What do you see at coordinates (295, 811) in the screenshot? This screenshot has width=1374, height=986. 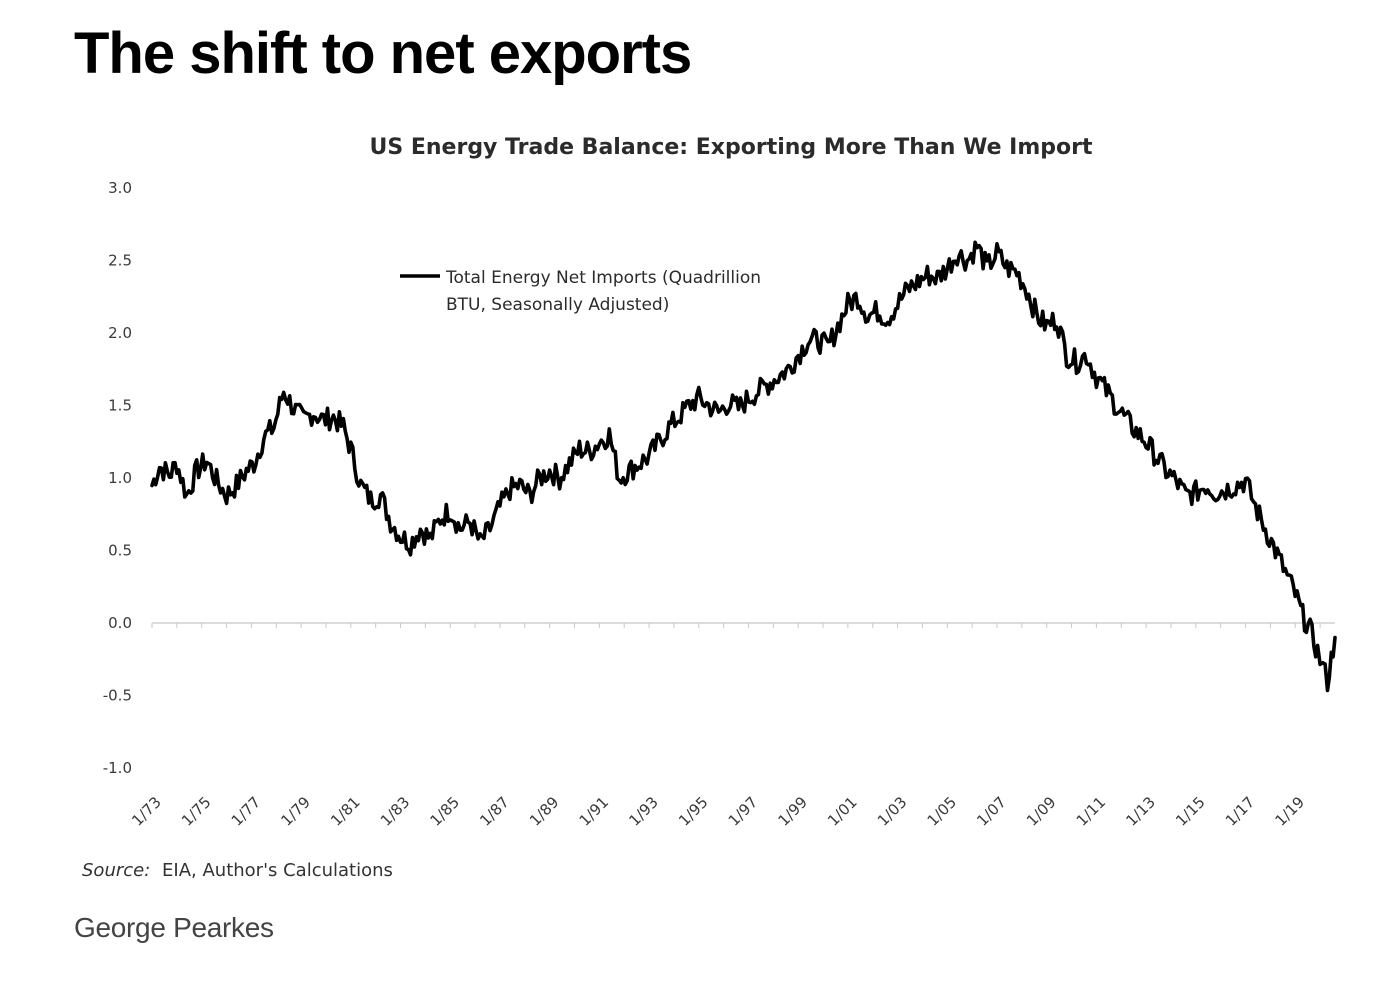 I see `x-tick-label: 1/79` at bounding box center [295, 811].